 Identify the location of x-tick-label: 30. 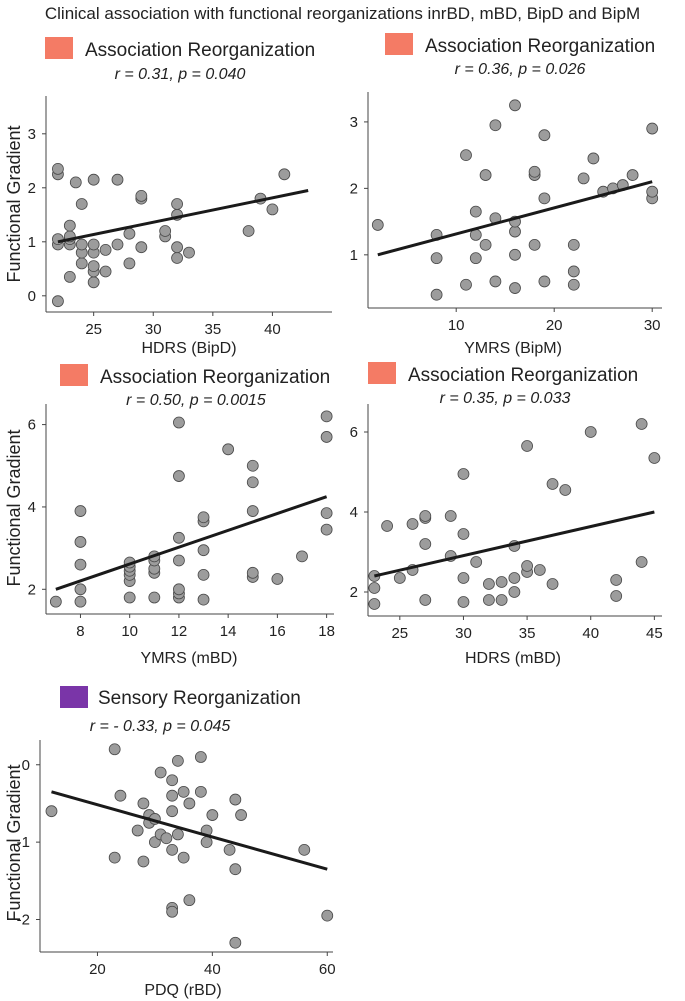
(652, 325).